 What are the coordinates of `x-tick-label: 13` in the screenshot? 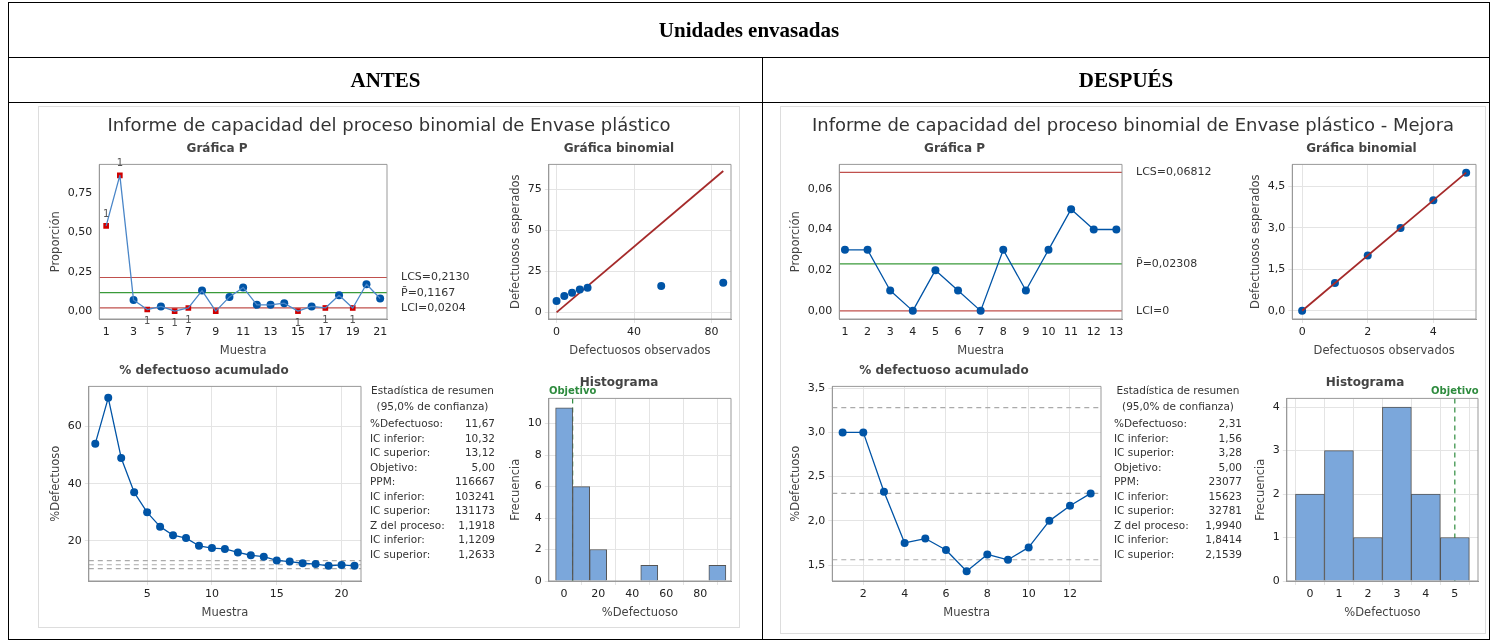 It's located at (1116, 332).